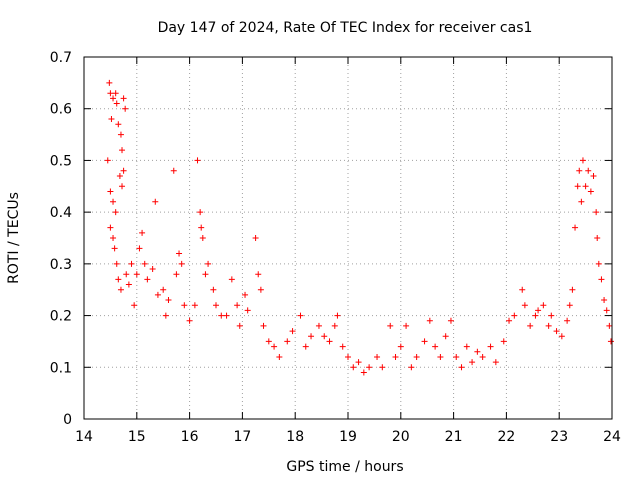 The width and height of the screenshot is (640, 480). I want to click on x-tick-labels: 14 15 16 17 18 19 20 21 22 23 24, so click(348, 437).